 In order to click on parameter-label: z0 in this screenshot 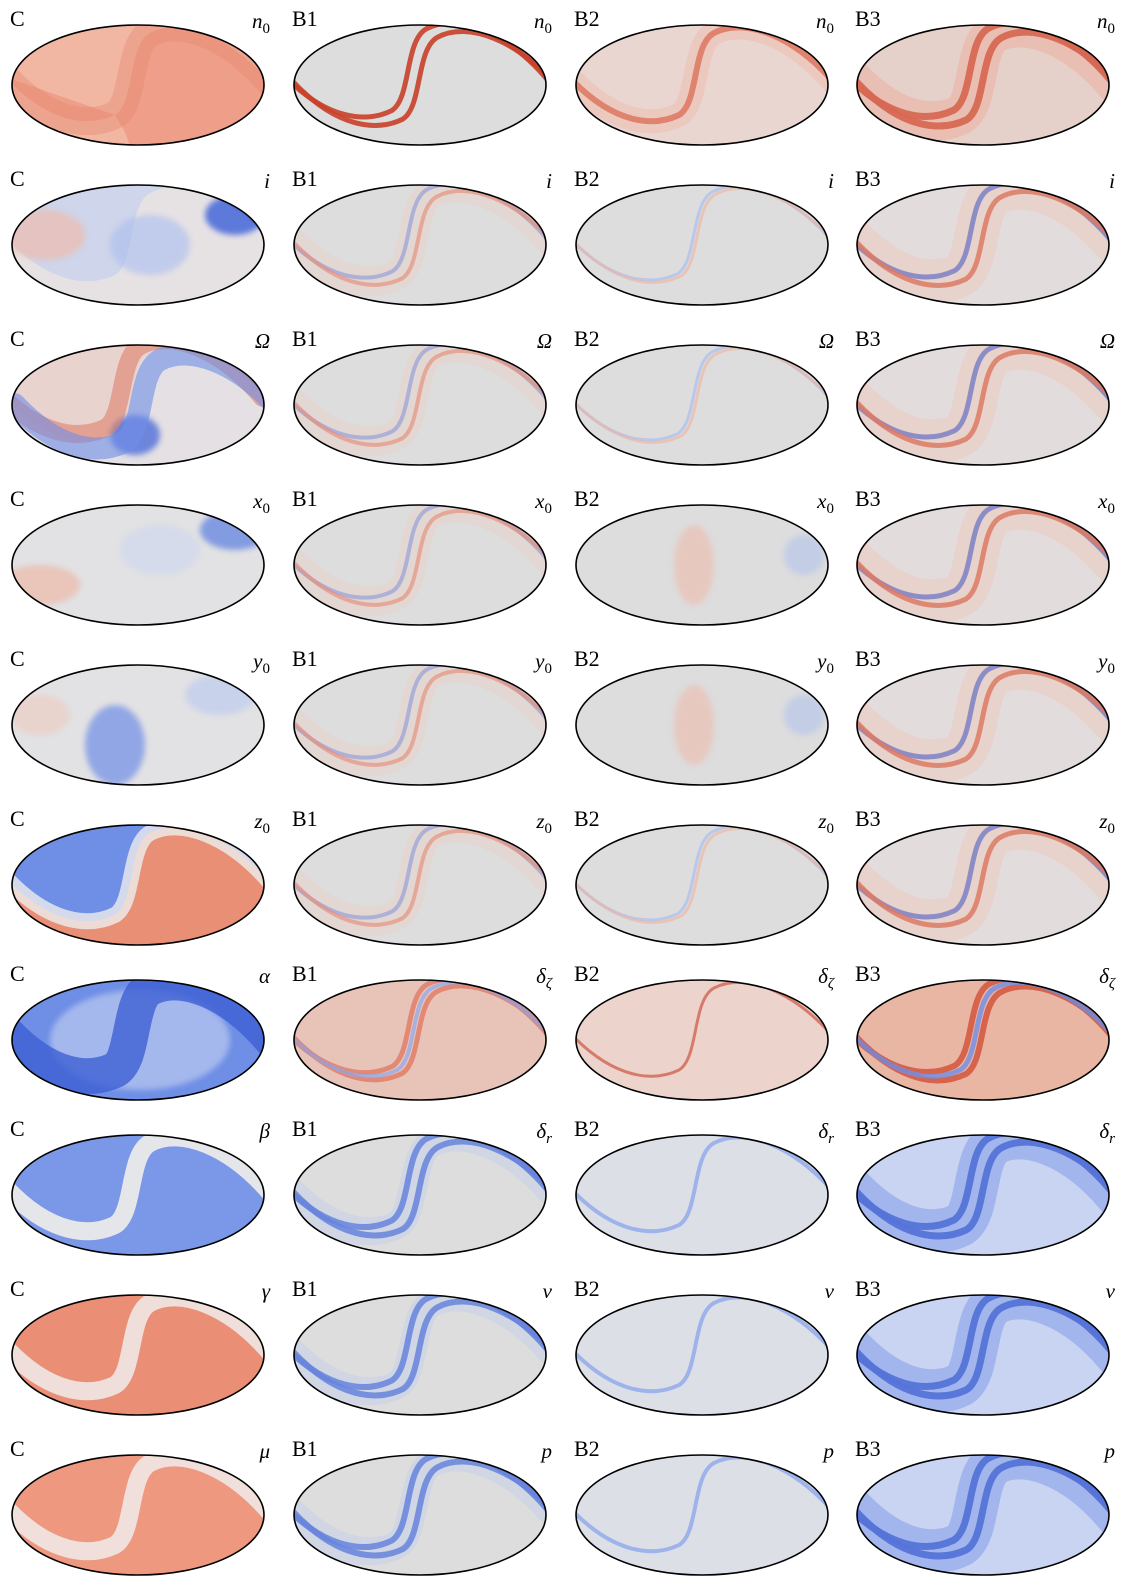, I will do `click(826, 825)`.